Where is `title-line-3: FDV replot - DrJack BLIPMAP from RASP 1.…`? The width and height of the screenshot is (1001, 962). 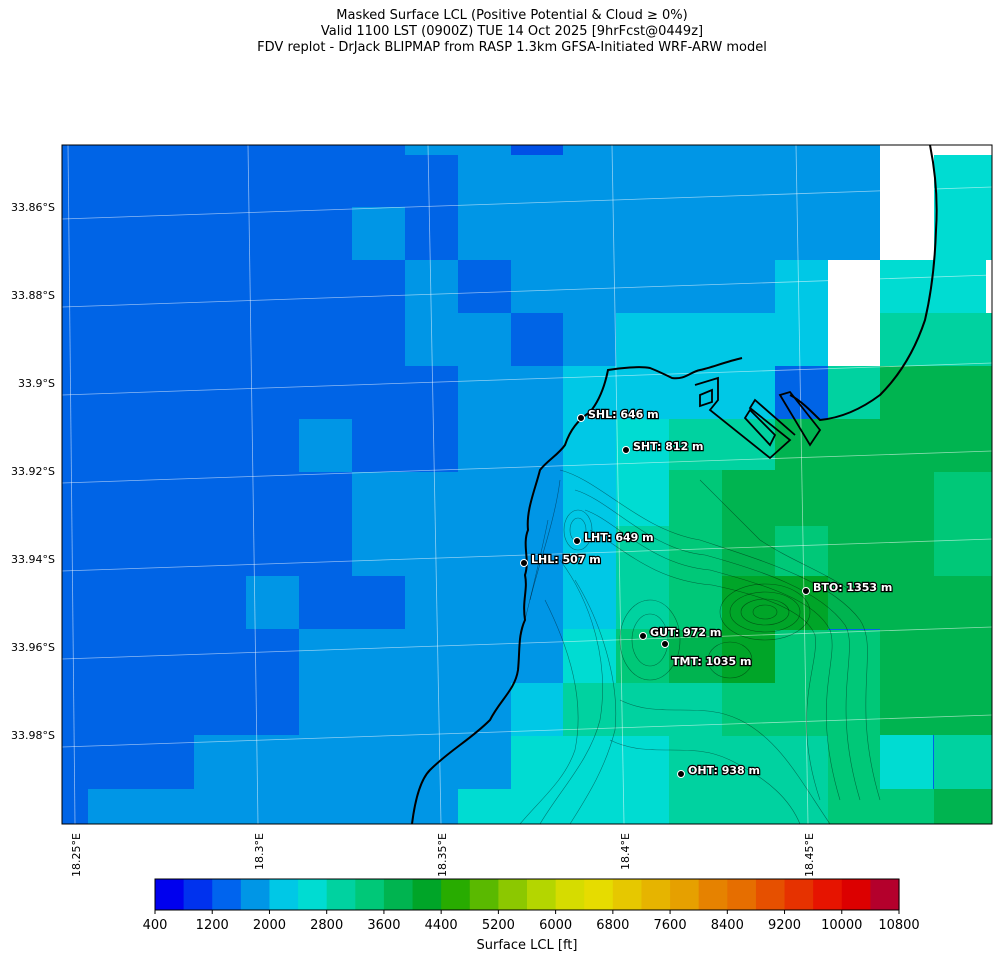 title-line-3: FDV replot - DrJack BLIPMAP from RASP 1.… is located at coordinates (512, 47).